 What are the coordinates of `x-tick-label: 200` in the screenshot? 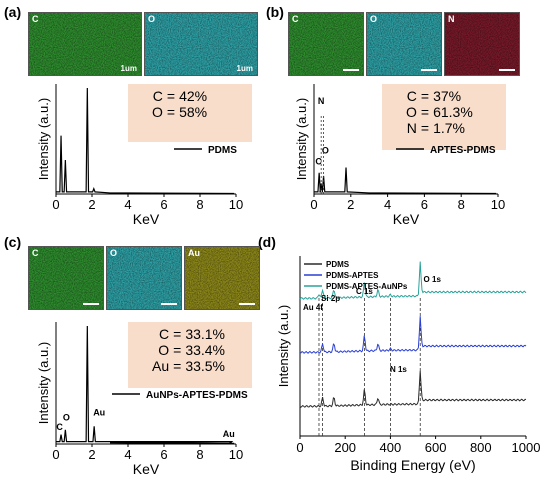 It's located at (345, 447).